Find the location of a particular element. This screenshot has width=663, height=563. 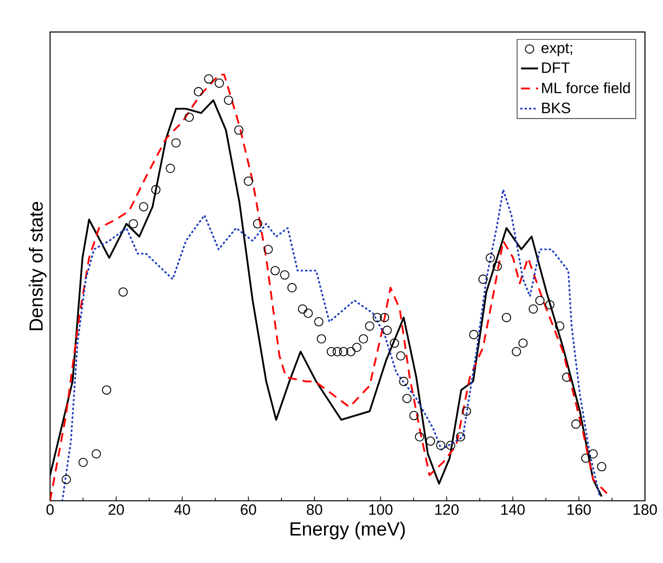

x-tick-label: 0 is located at coordinates (50, 509).